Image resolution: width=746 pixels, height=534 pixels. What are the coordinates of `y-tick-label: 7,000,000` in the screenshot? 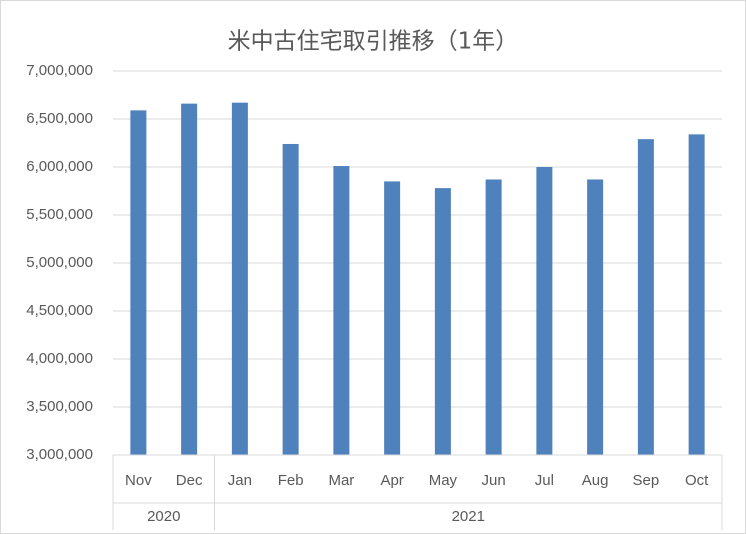 It's located at (59, 70).